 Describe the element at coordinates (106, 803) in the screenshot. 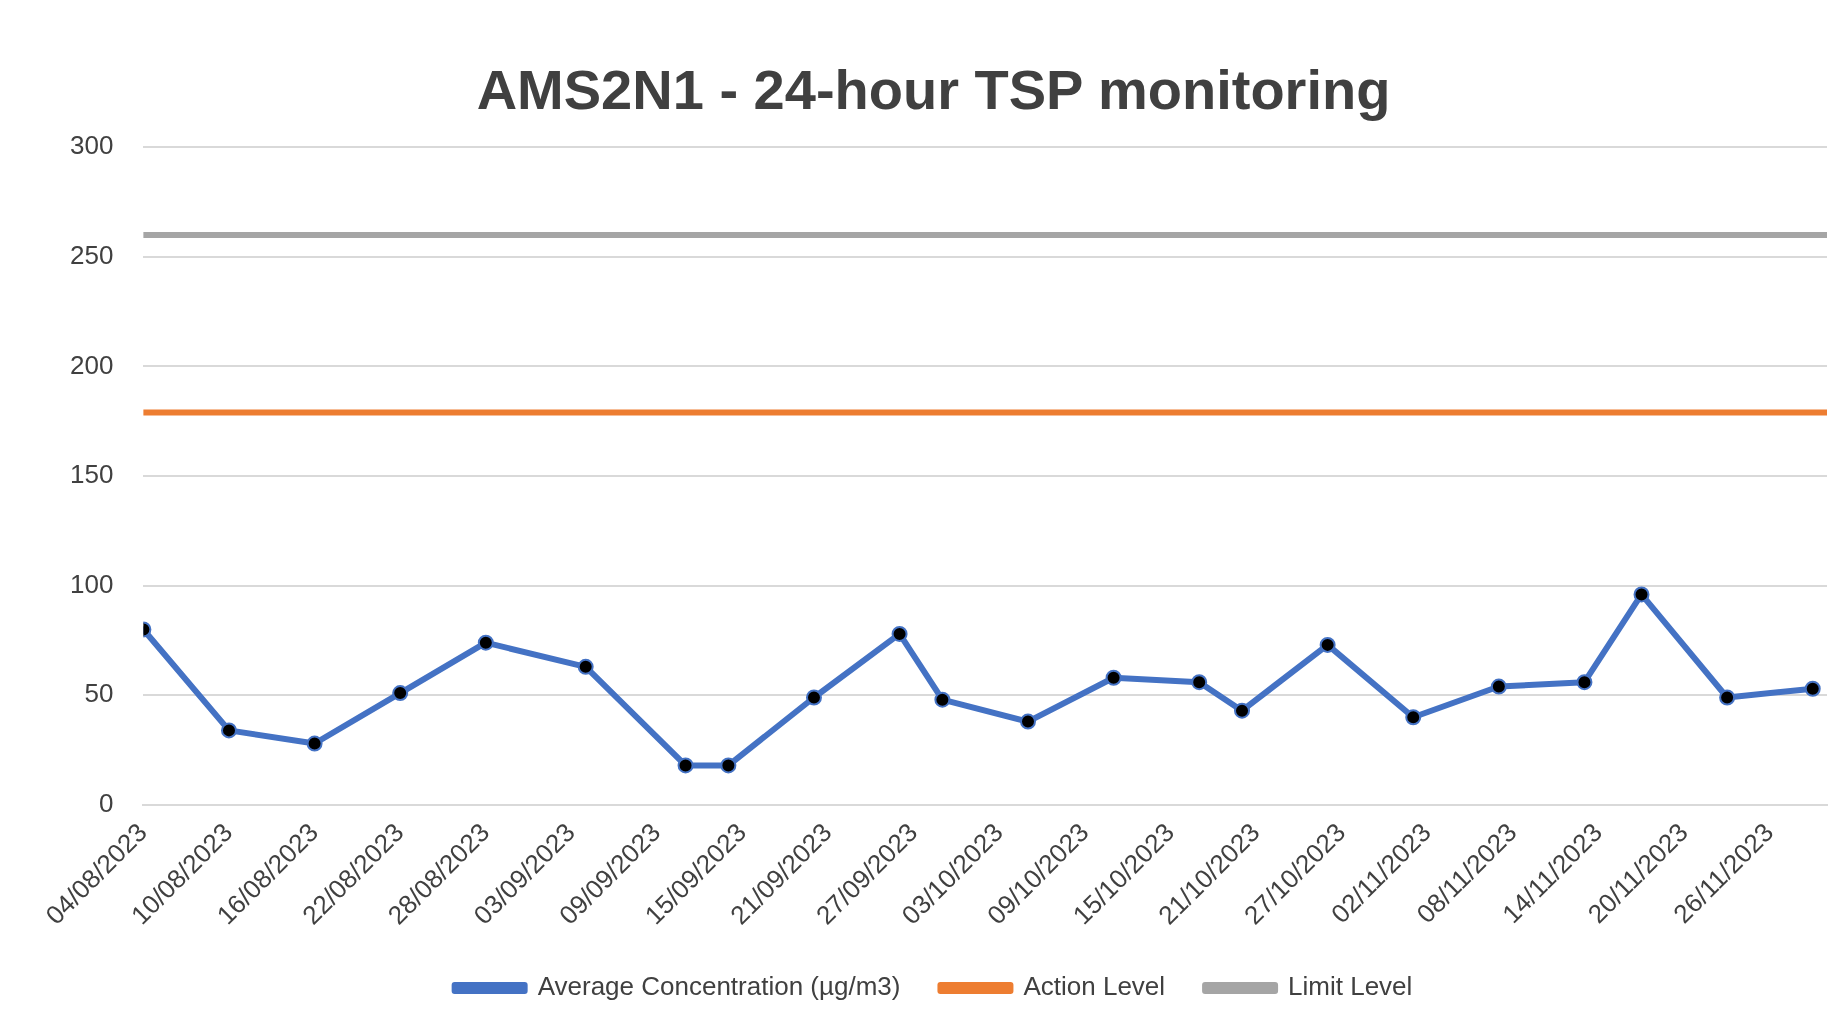

I see `y-tick-label: 0` at that location.